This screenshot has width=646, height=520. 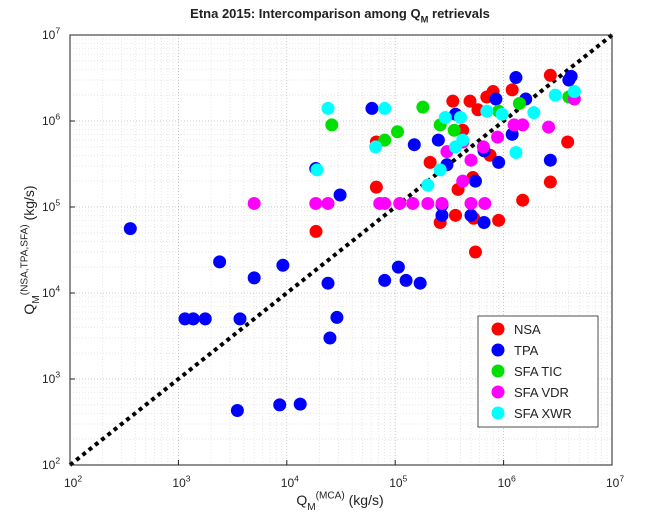 What do you see at coordinates (51, 464) in the screenshot?
I see `y-tick-label: 10²` at bounding box center [51, 464].